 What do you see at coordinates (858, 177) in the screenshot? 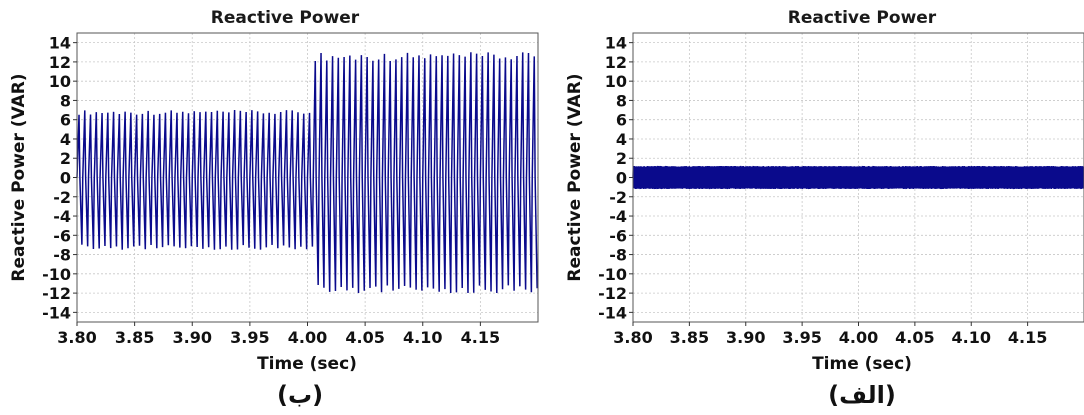
I see `series-line` at bounding box center [858, 177].